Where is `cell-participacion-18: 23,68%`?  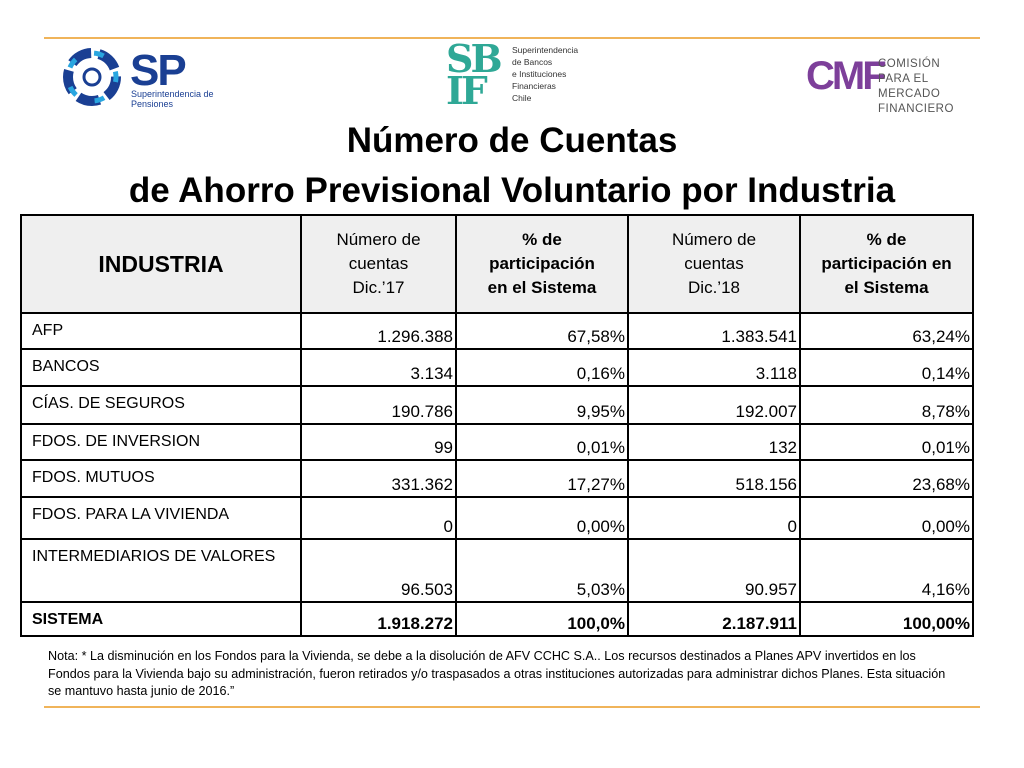 cell-participacion-18: 23,68% is located at coordinates (886, 478).